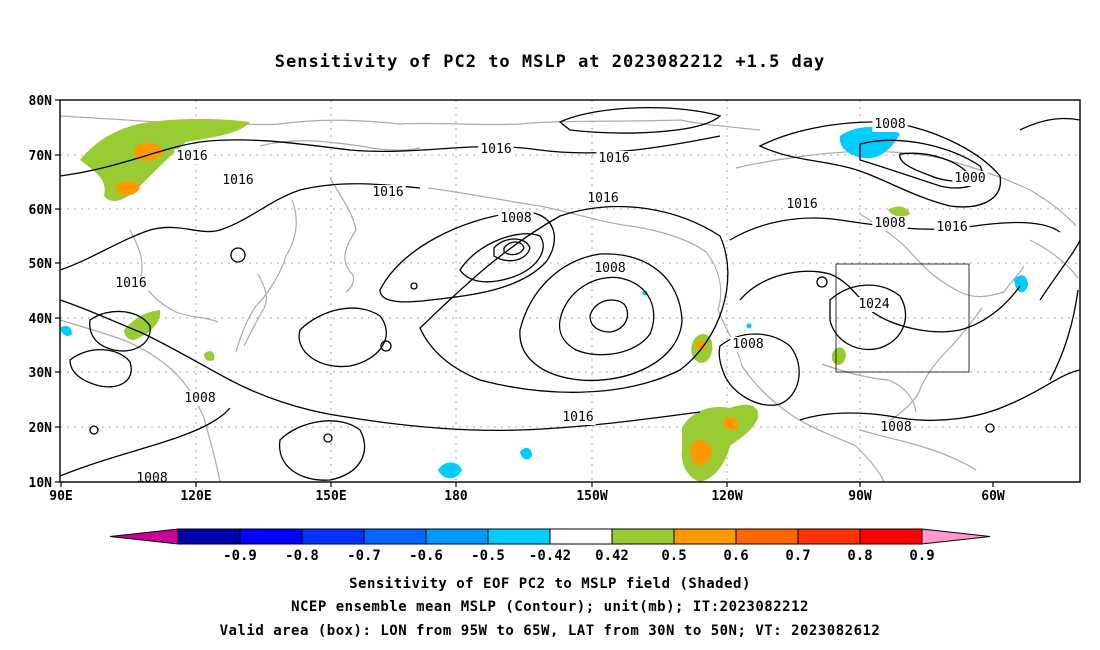 This screenshot has width=1100, height=650. What do you see at coordinates (933, 366) in the screenshot?
I see `us-east-coast` at bounding box center [933, 366].